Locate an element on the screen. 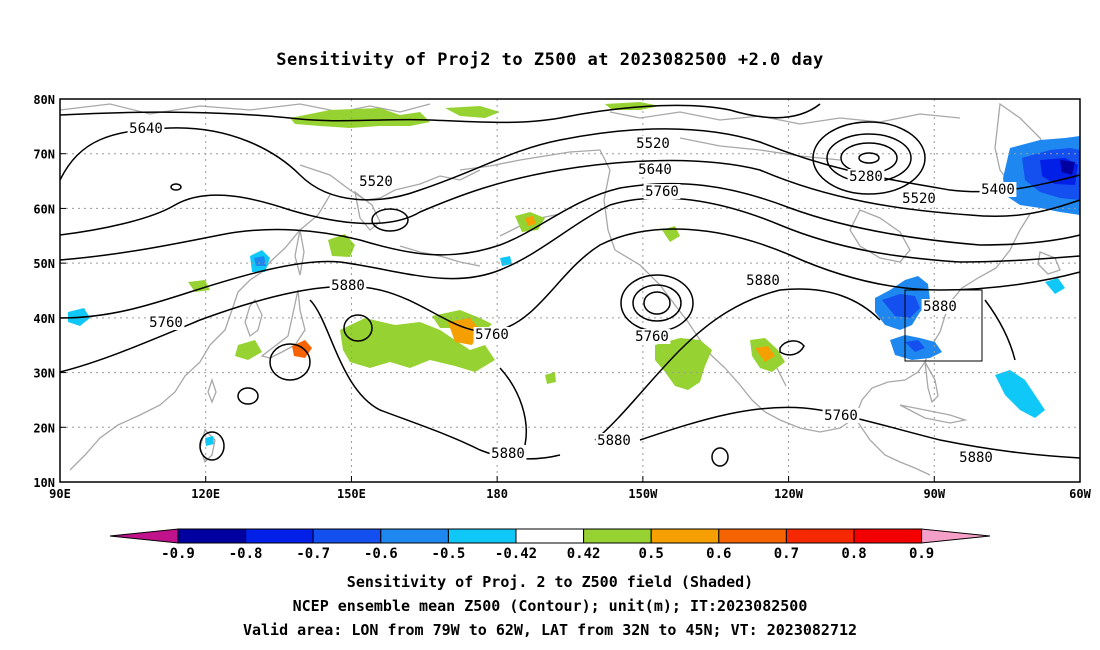  lat-tick-label: 80N is located at coordinates (44, 100).